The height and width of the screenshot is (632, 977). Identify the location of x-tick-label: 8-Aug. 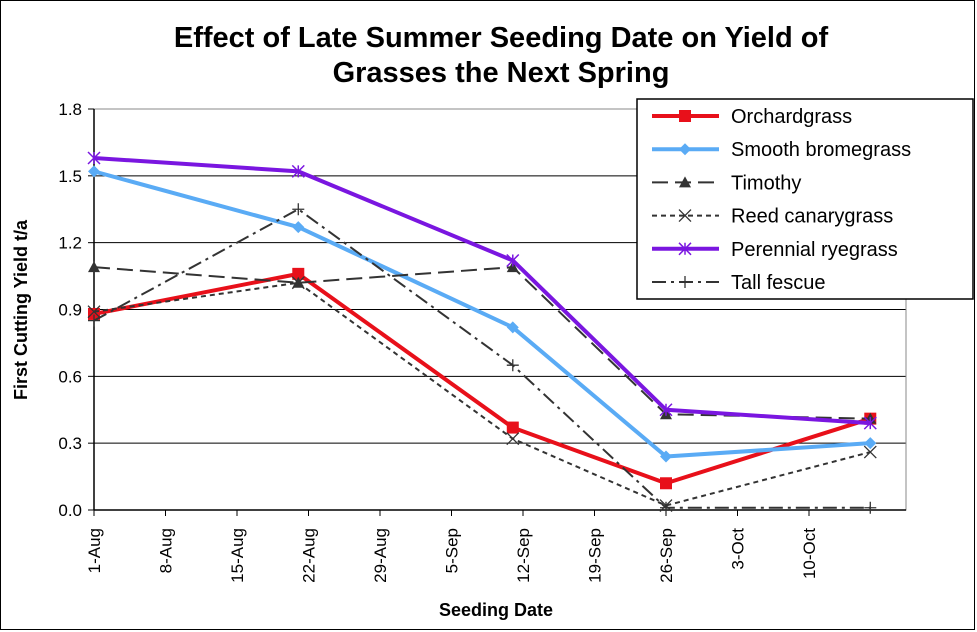
(166, 550).